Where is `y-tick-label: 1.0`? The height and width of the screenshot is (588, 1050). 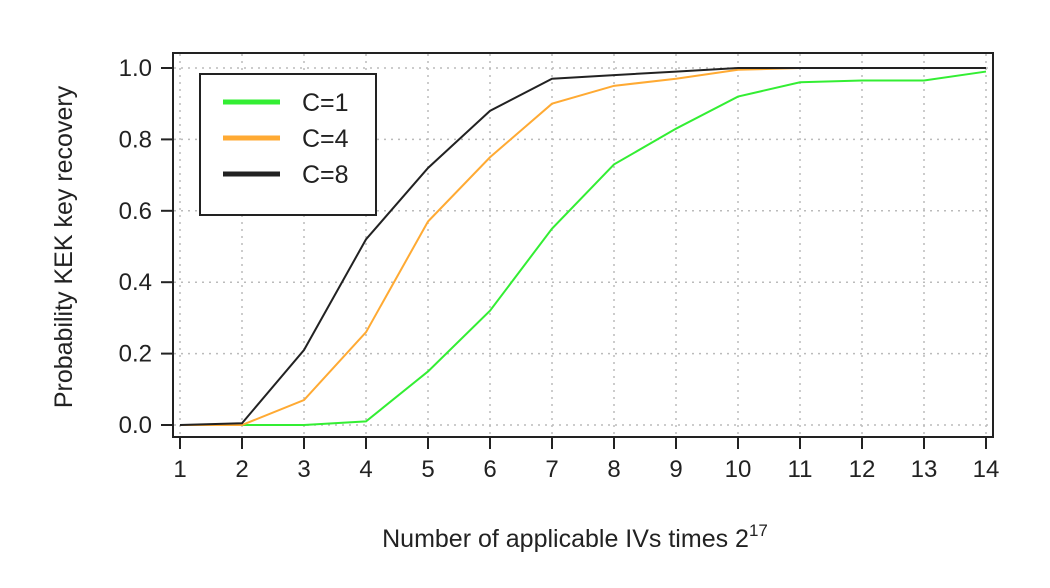 y-tick-label: 1.0 is located at coordinates (135, 68).